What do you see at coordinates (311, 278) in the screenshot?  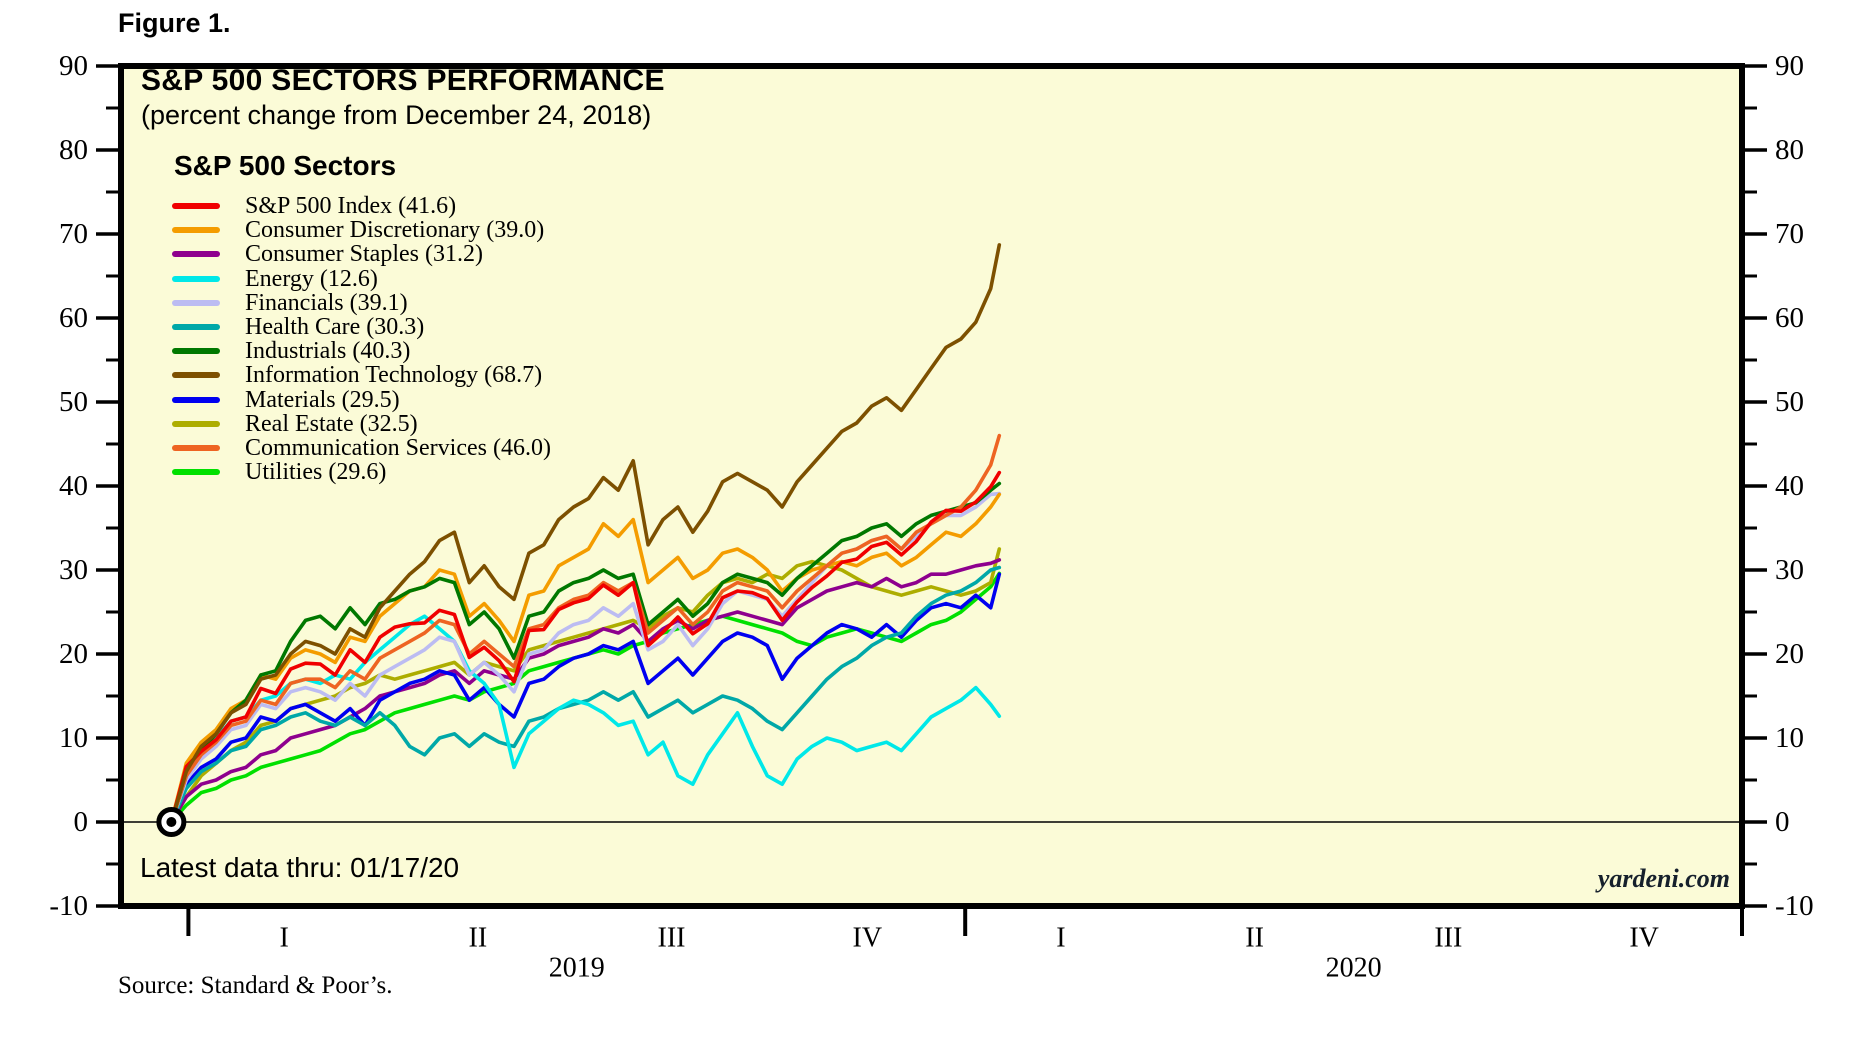 I see `legend-label: Energy (12.6)` at bounding box center [311, 278].